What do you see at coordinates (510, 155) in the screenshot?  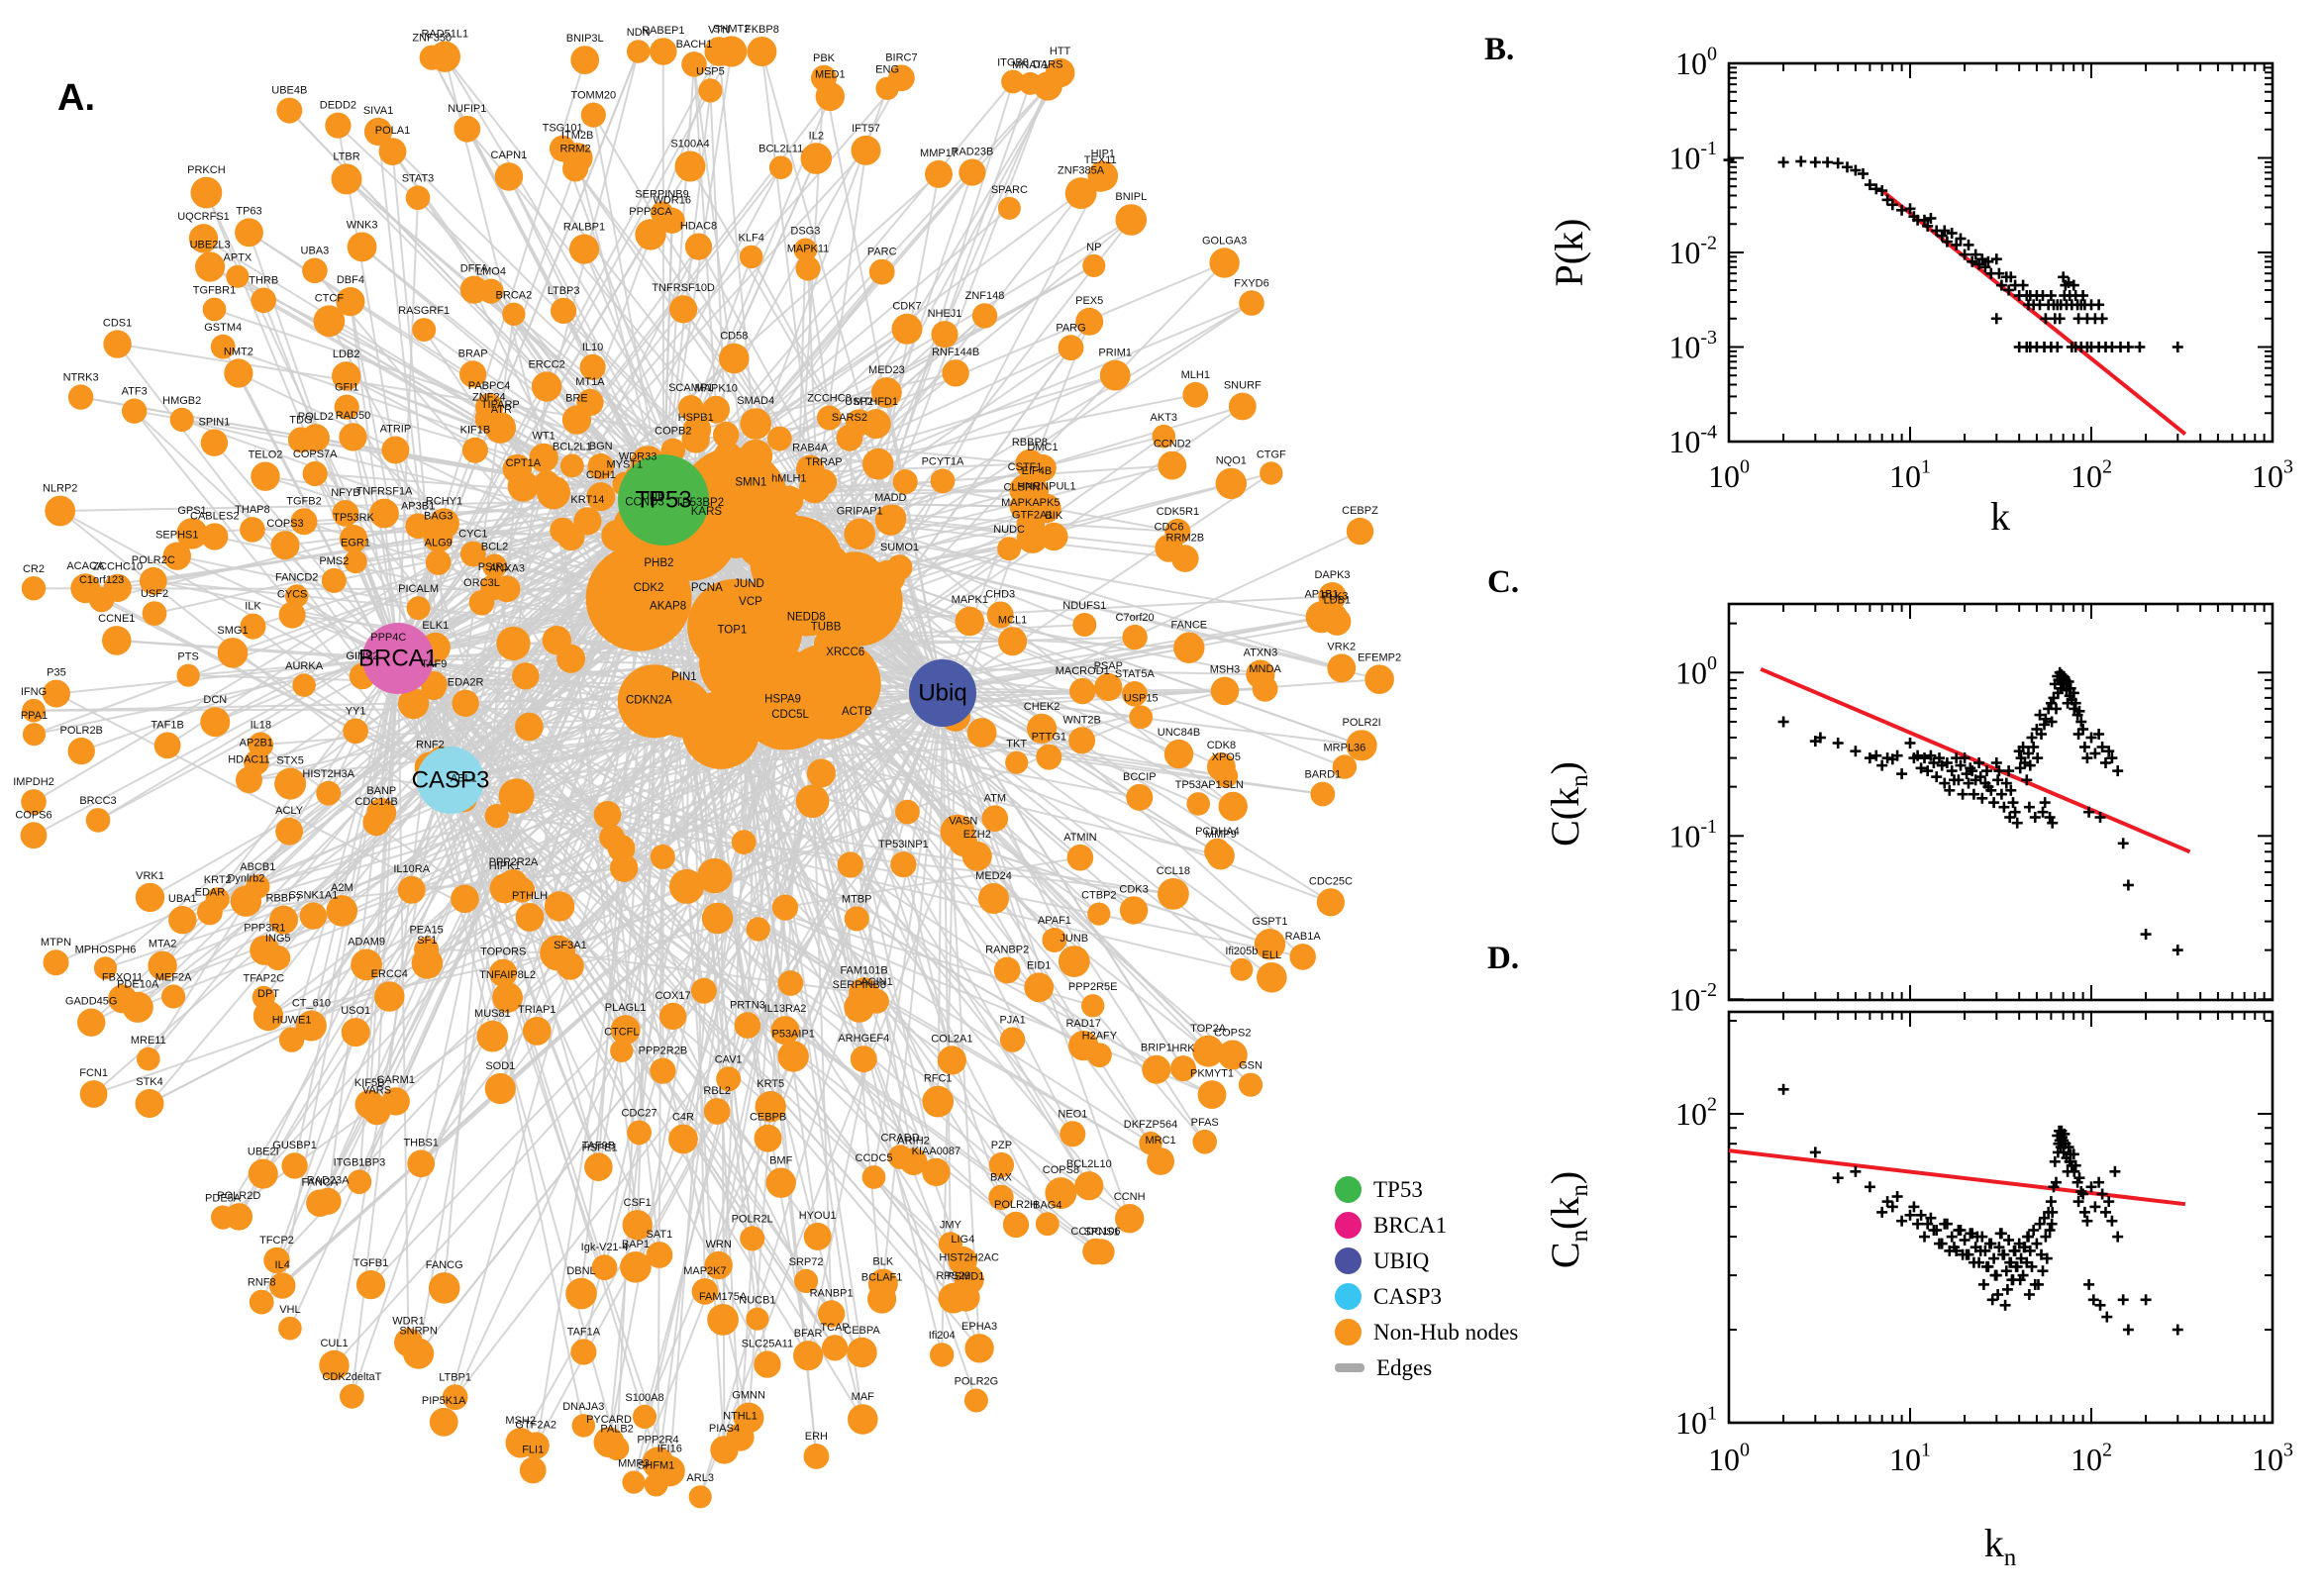 I see `network-node-label: CAPN1` at bounding box center [510, 155].